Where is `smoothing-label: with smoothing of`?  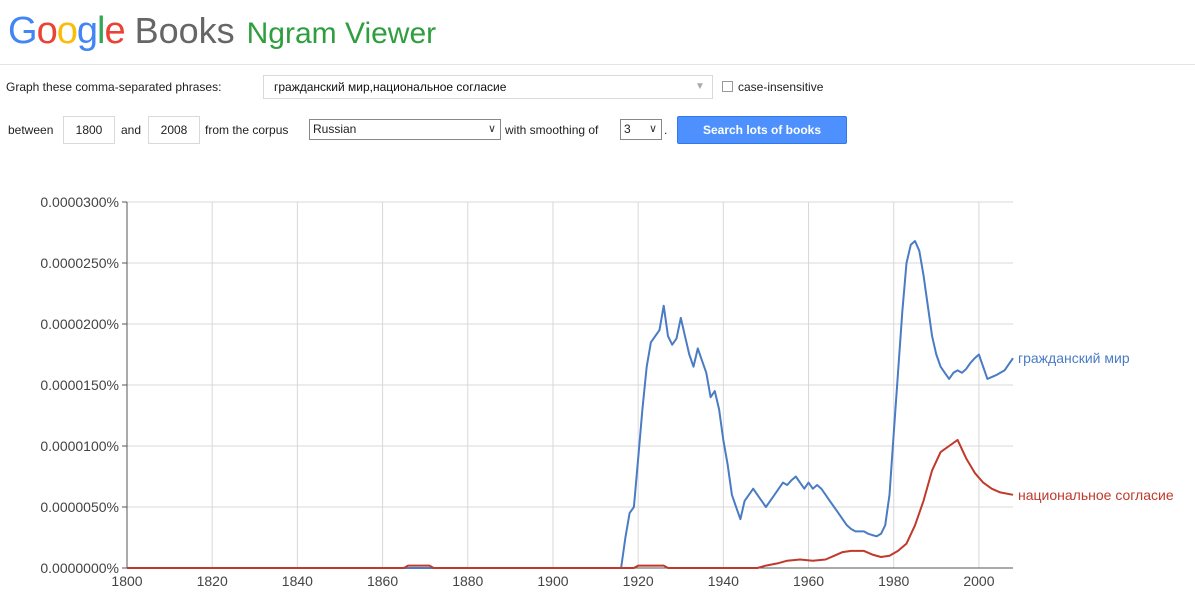 smoothing-label: with smoothing of is located at coordinates (552, 130).